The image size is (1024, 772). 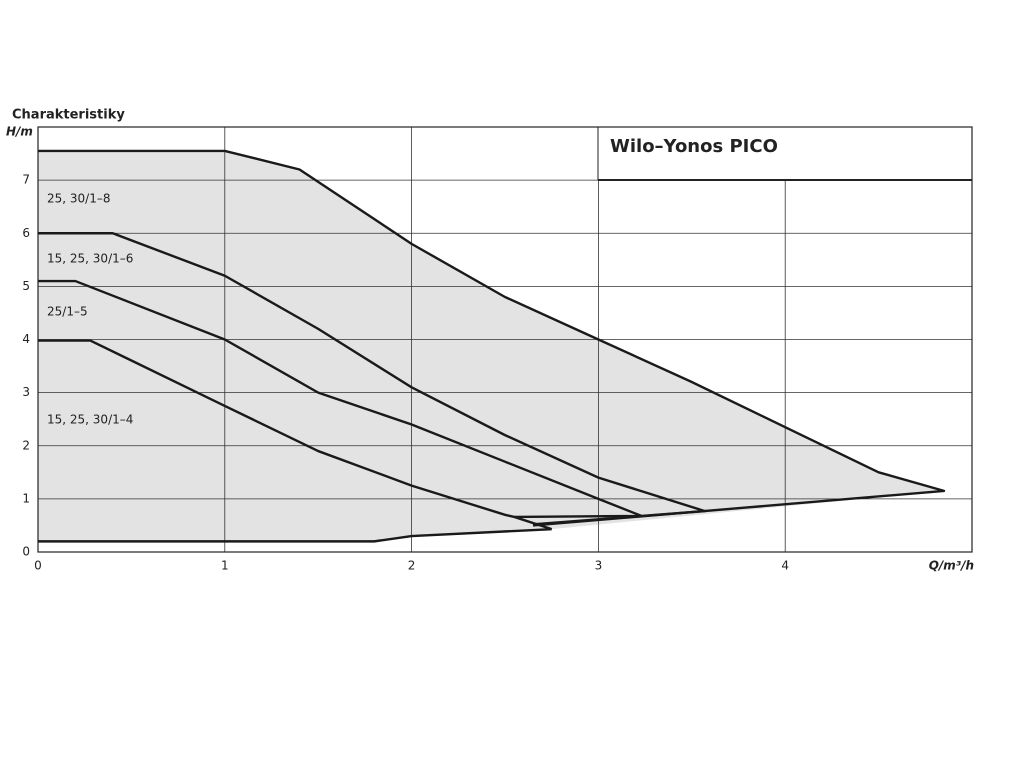 I want to click on curve-label: 25/1–5, so click(x=67, y=312).